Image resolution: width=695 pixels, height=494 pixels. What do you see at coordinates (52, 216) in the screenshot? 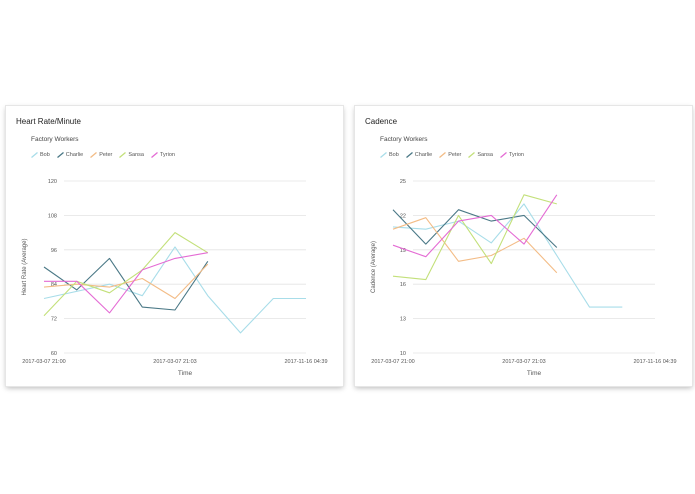
I see `y-tick-label: 108` at bounding box center [52, 216].